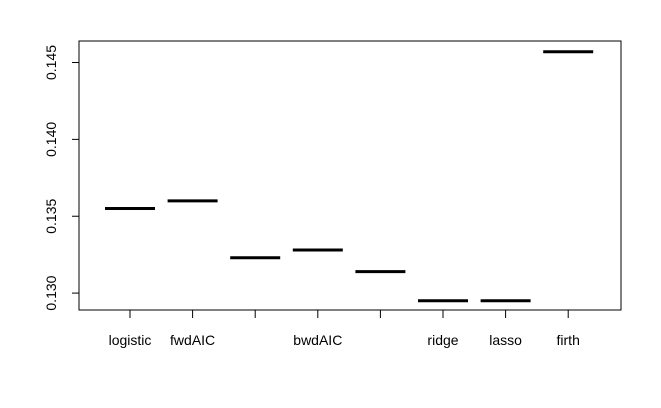 The height and width of the screenshot is (408, 661). What do you see at coordinates (51, 62) in the screenshot?
I see `y-tick-label: 0.145` at bounding box center [51, 62].